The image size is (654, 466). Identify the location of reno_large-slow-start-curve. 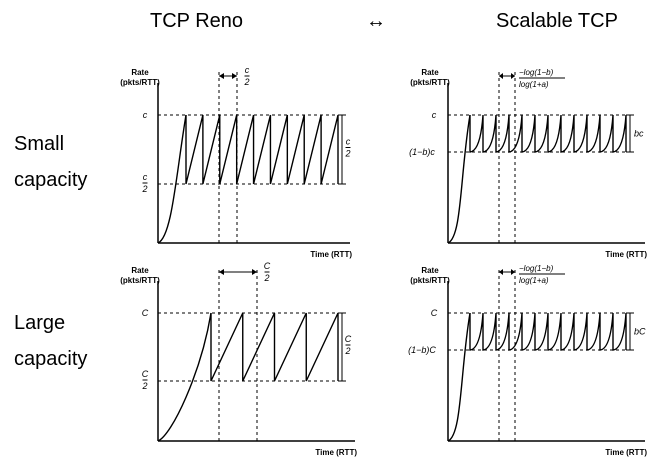
(184, 377).